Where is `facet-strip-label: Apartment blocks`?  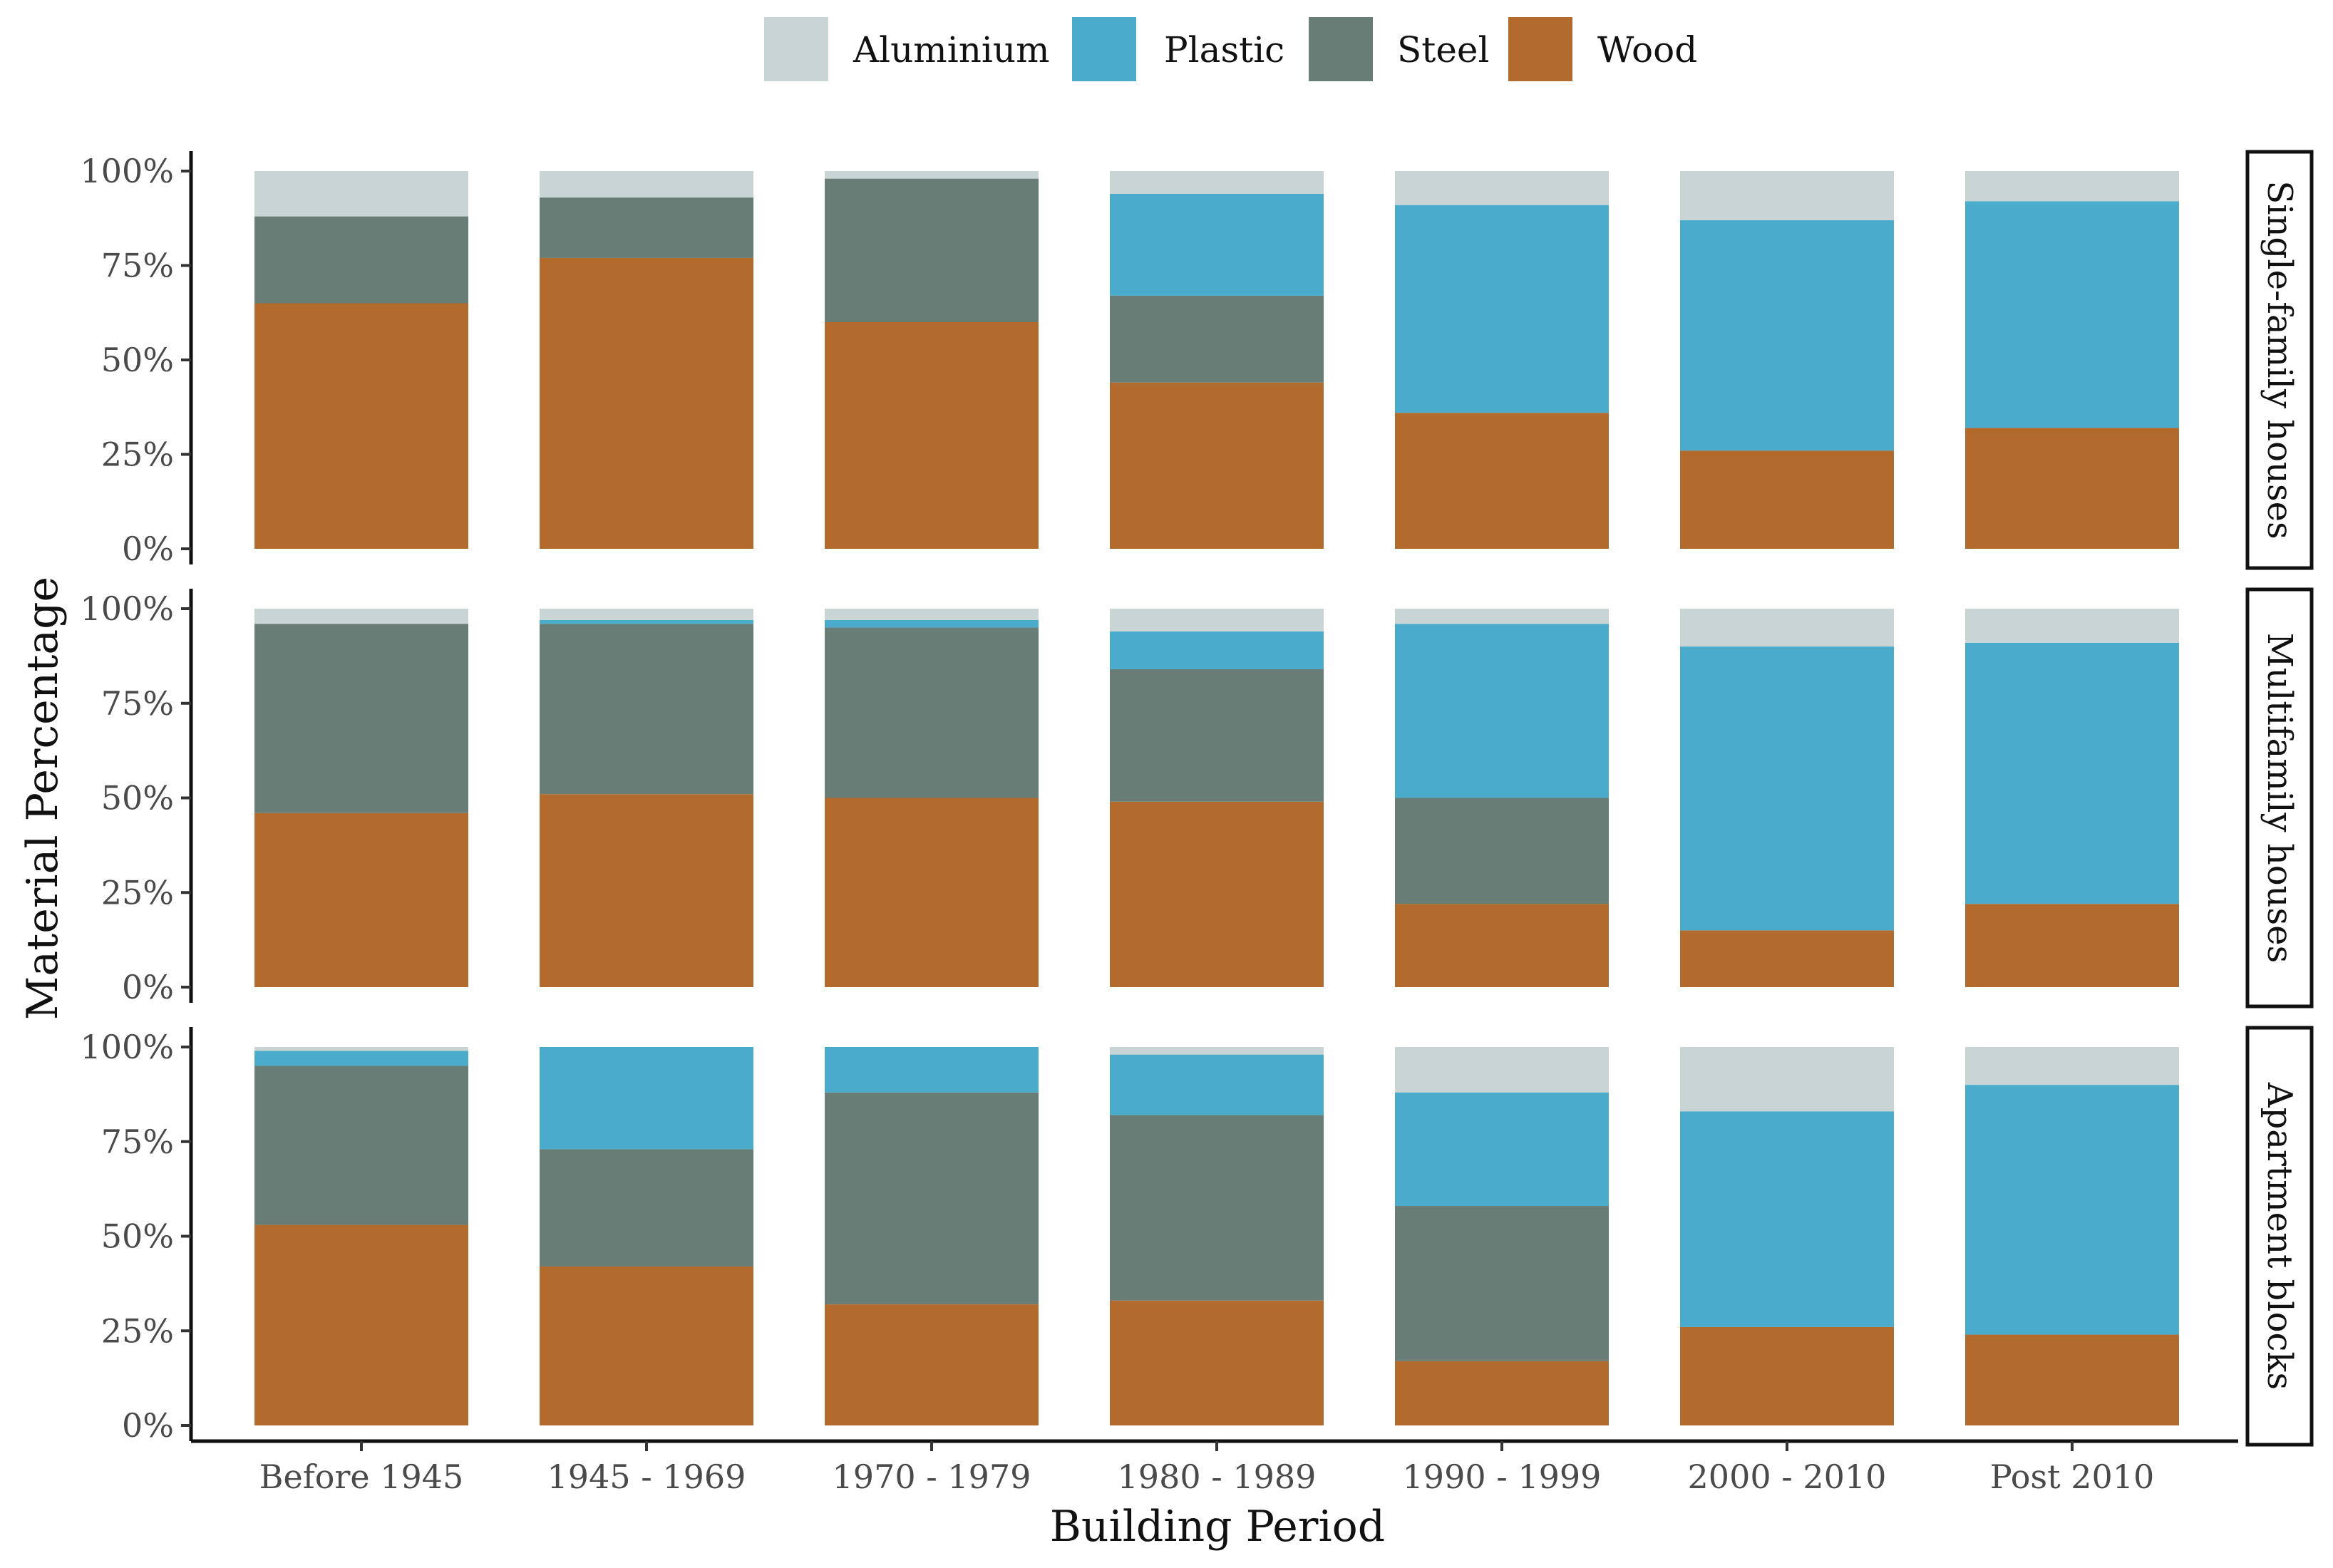 facet-strip-label: Apartment blocks is located at coordinates (2279, 1236).